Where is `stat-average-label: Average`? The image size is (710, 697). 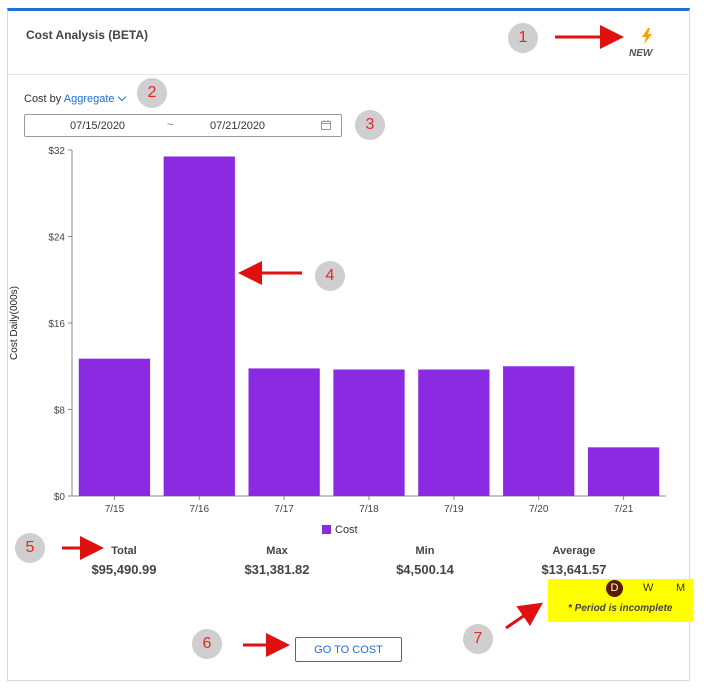
stat-average-label: Average is located at coordinates (574, 551).